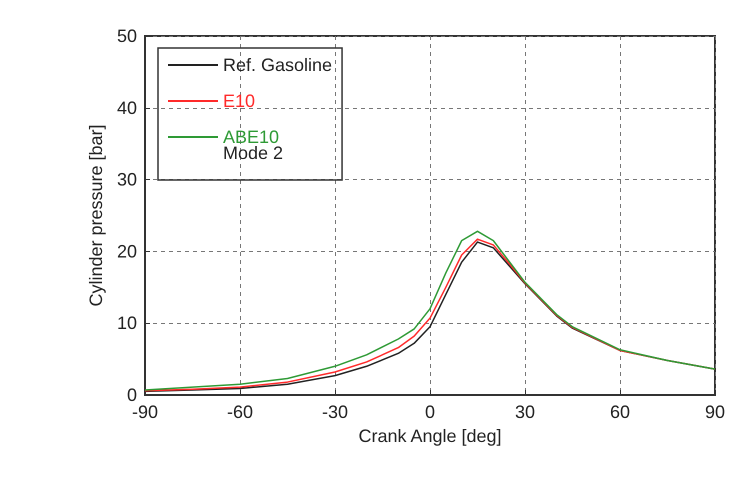 Image resolution: width=738 pixels, height=487 pixels. Describe the element at coordinates (126, 108) in the screenshot. I see `y-tick-label: 40` at that location.